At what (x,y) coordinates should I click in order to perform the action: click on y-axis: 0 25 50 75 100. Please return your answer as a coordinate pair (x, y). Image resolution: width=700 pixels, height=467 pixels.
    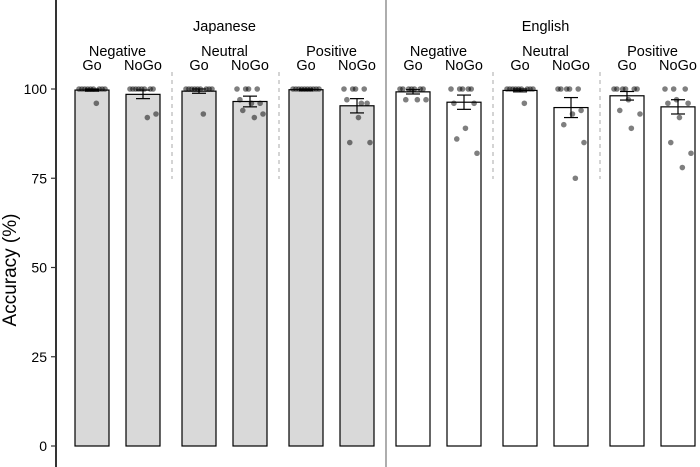
    Looking at the image, I should click on (40, 233).